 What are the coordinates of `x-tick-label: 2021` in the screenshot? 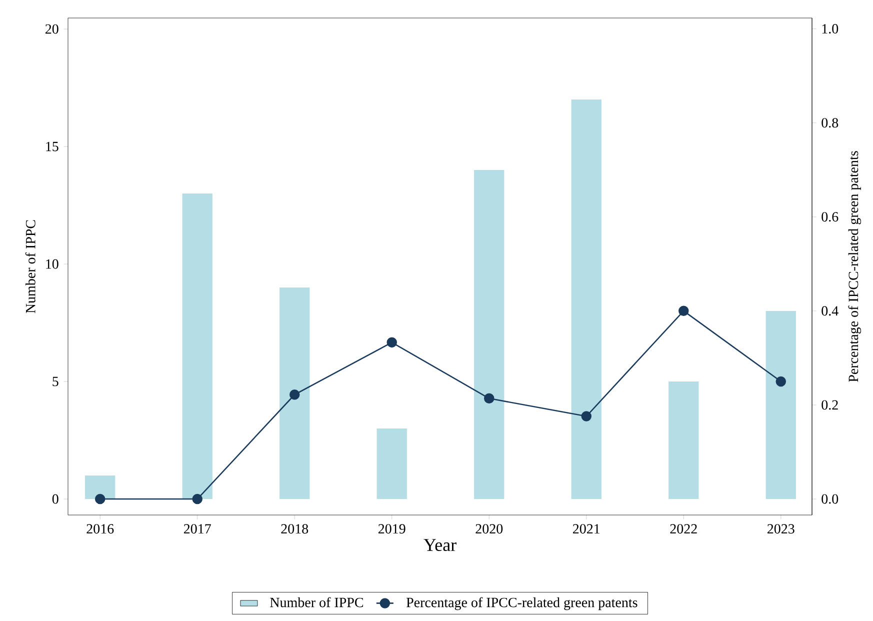 It's located at (586, 529).